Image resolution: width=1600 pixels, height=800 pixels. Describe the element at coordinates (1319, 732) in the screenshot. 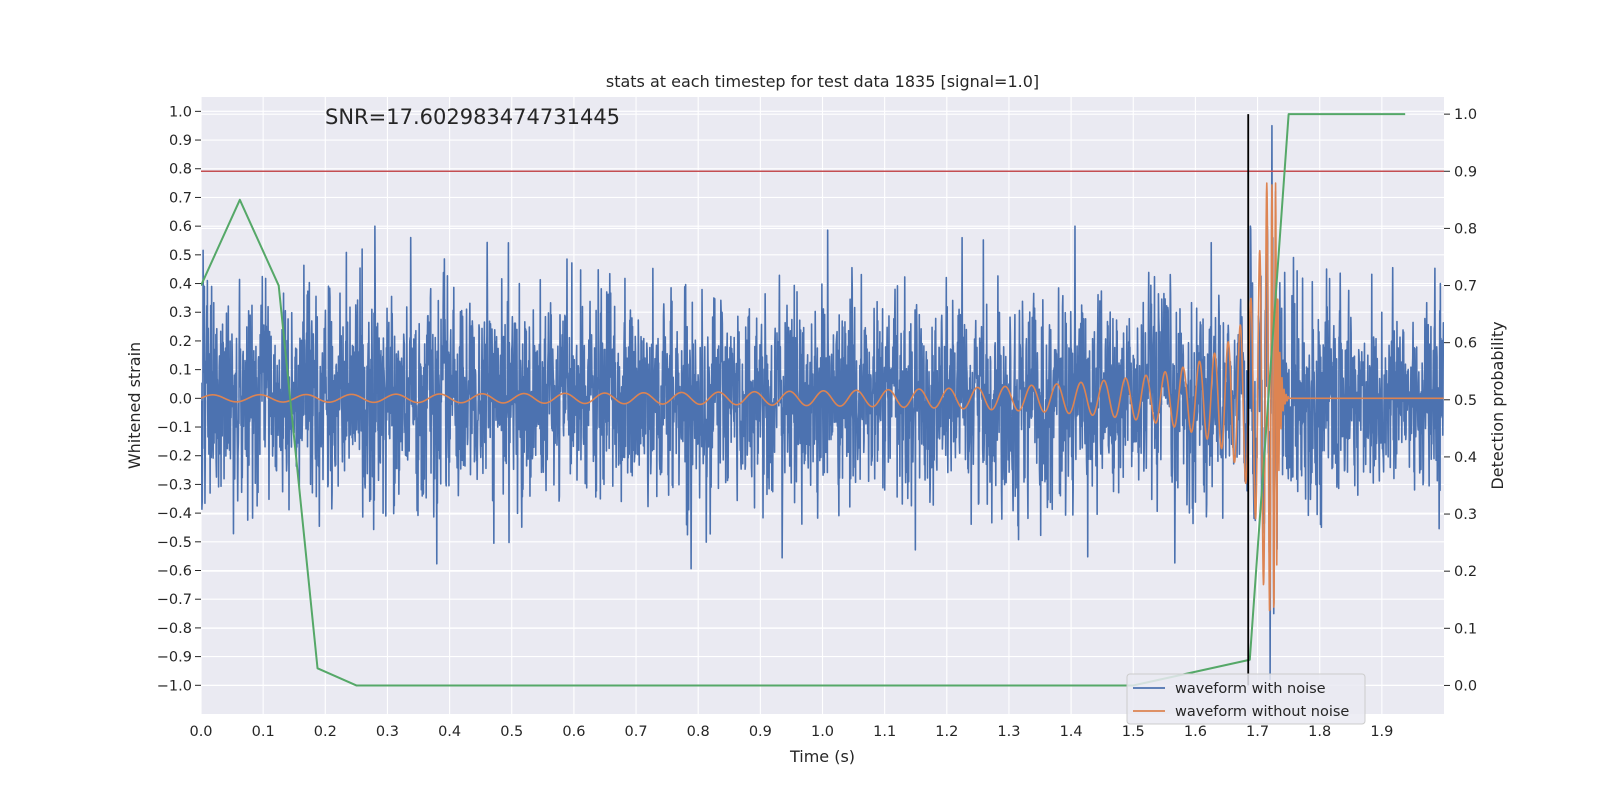

I see `x-tick-label: 1.8` at that location.